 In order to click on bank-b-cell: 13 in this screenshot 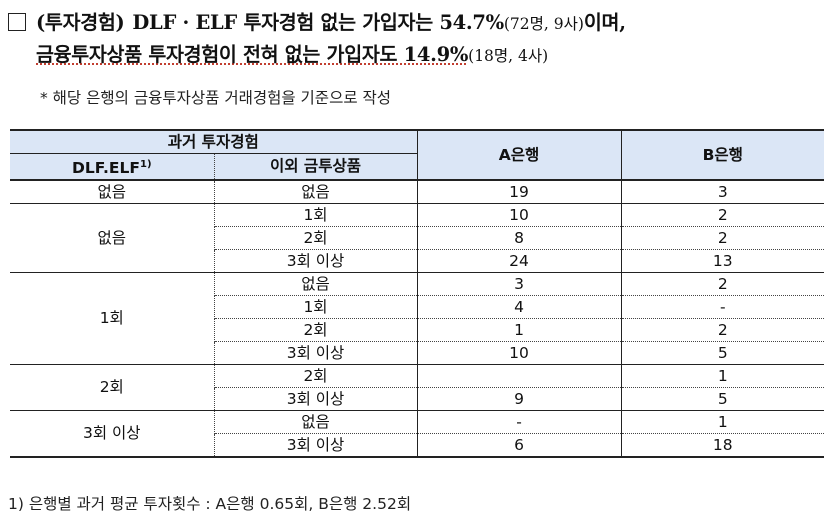, I will do `click(722, 261)`.